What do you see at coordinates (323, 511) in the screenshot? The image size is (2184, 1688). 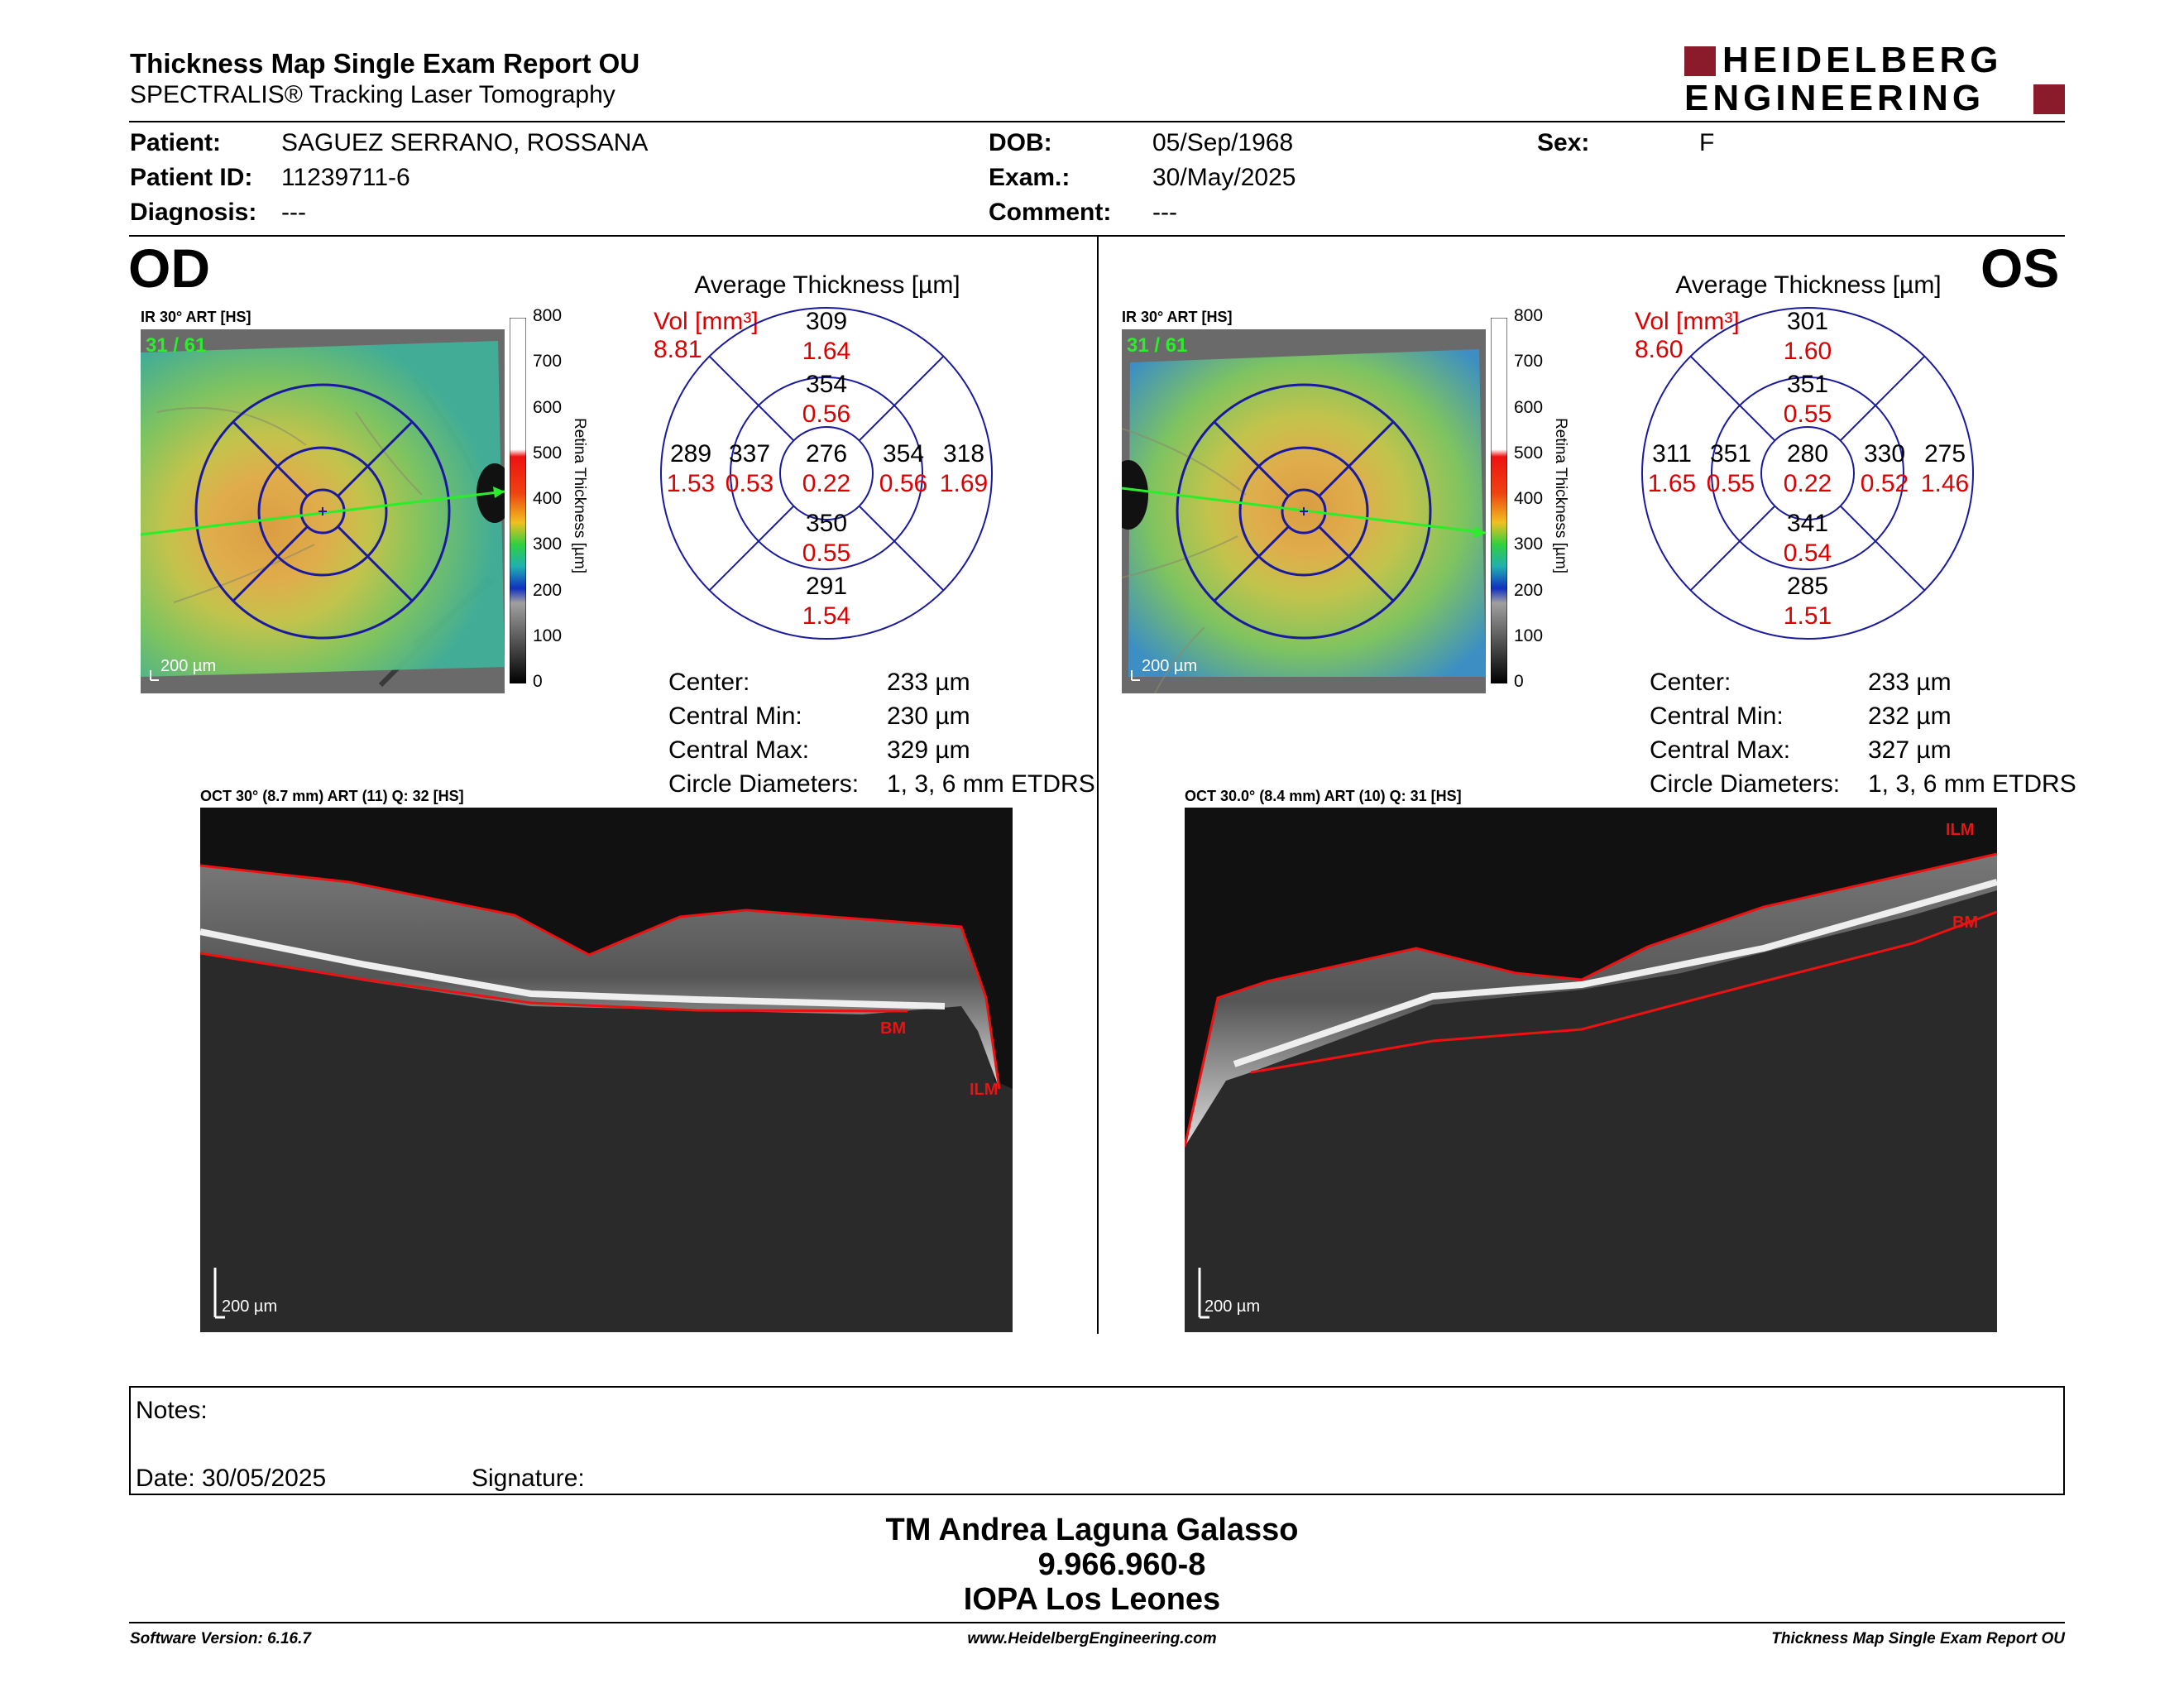 I see `od-ir-thickness-map` at bounding box center [323, 511].